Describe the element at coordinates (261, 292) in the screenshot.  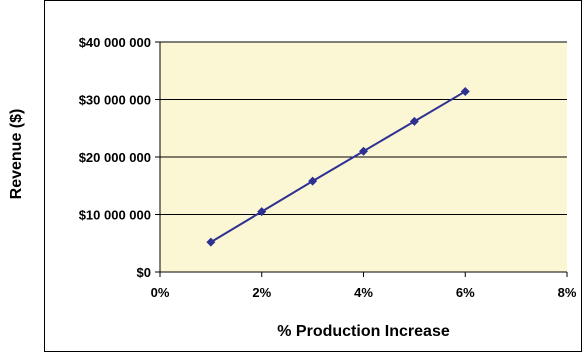
I see `x-tick-label: 2%` at that location.